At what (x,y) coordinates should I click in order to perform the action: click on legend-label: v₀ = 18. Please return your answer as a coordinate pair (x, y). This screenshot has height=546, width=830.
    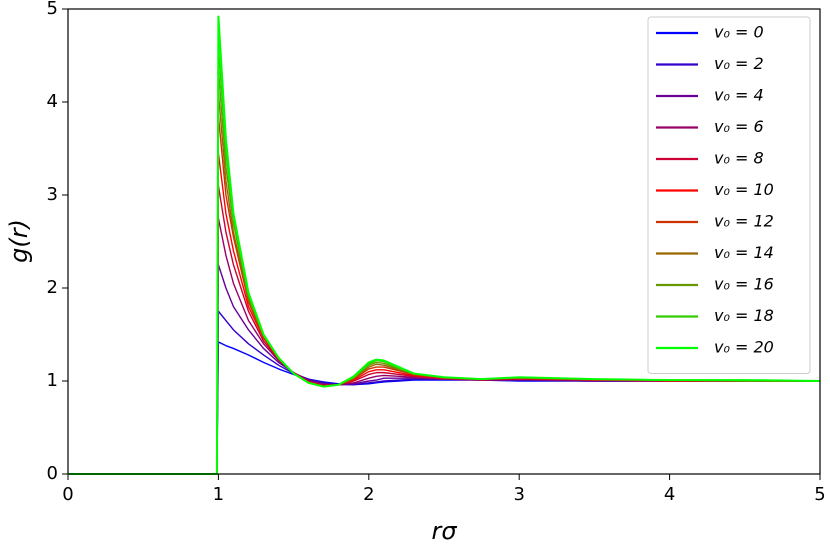
    Looking at the image, I should click on (744, 315).